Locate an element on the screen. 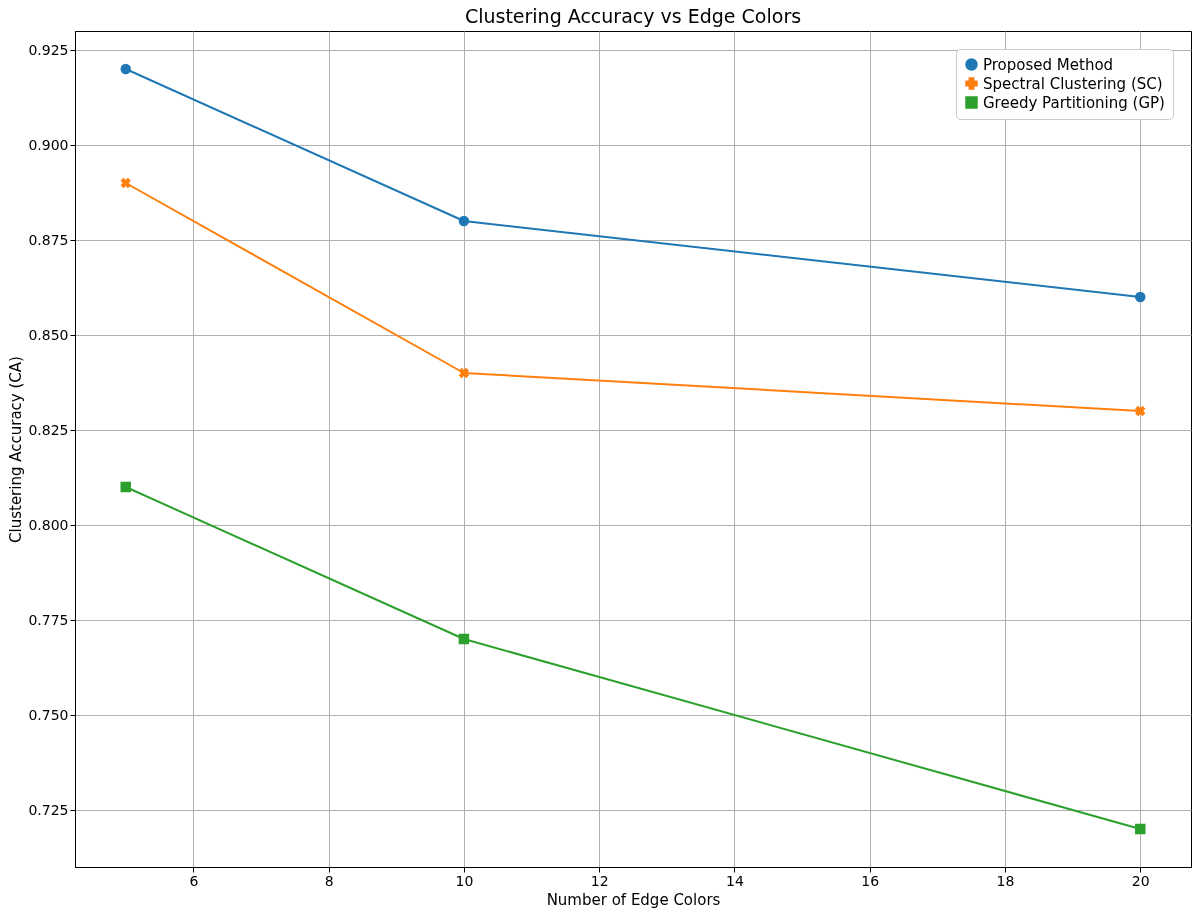  x-tick-label: 18 is located at coordinates (1005, 880).